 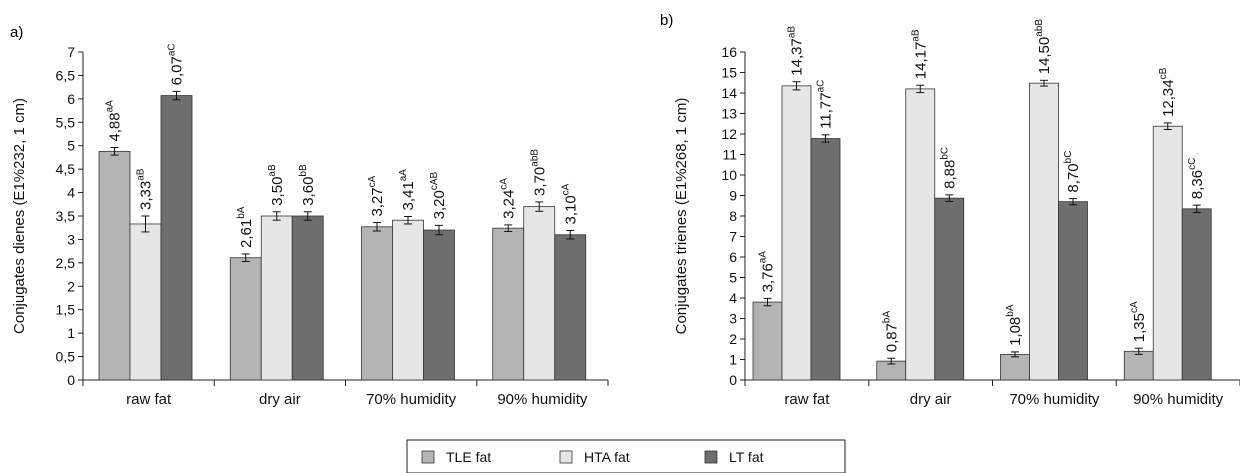 I want to click on y-axis-label: Conjugates dienes (E1%232, 1 cm), so click(x=19, y=216).